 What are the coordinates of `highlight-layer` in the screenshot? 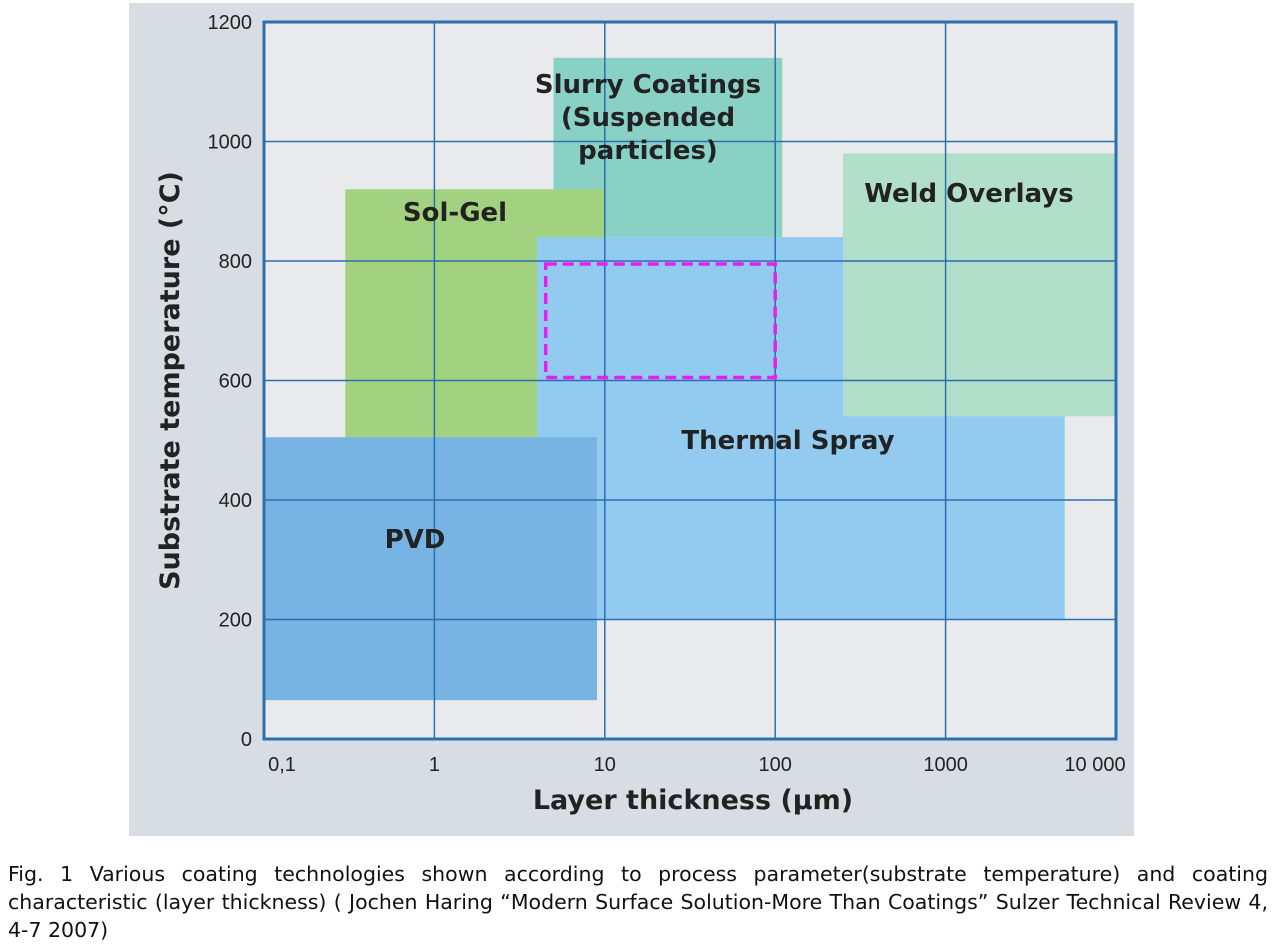 It's located at (660, 321).